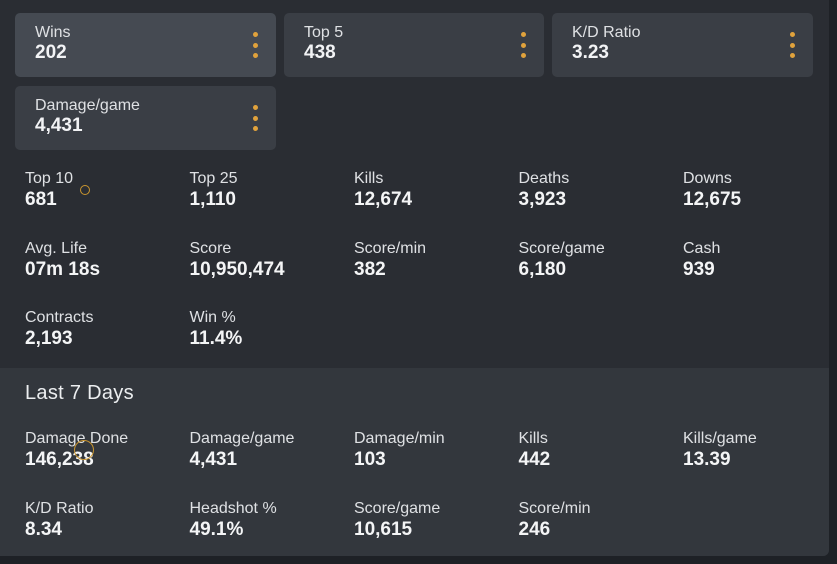 The image size is (837, 564). What do you see at coordinates (756, 465) in the screenshot?
I see `stat-item: Kills/game 13.39` at bounding box center [756, 465].